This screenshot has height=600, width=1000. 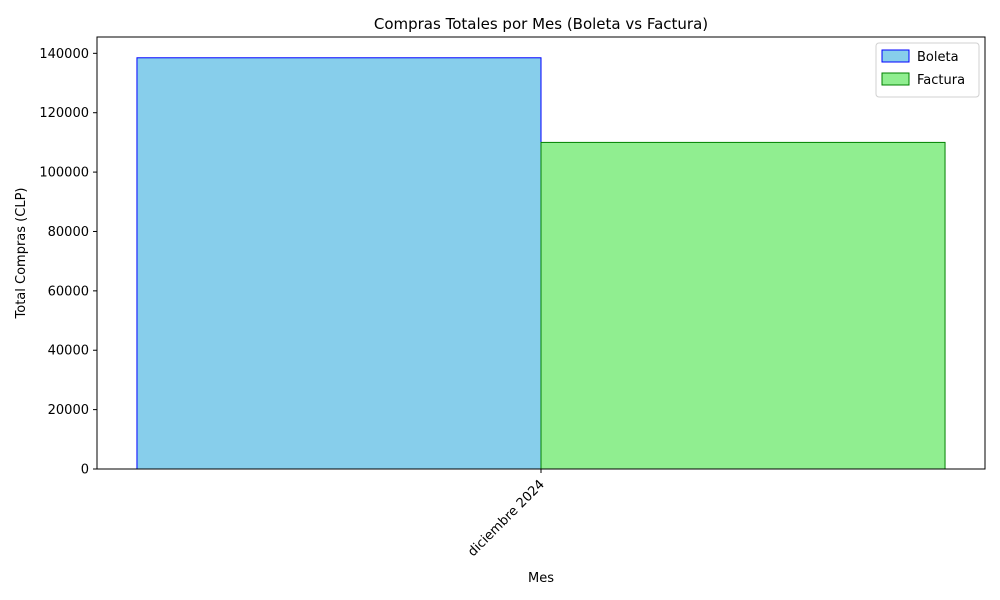 What do you see at coordinates (938, 57) in the screenshot?
I see `legend-label-boleta: Boleta` at bounding box center [938, 57].